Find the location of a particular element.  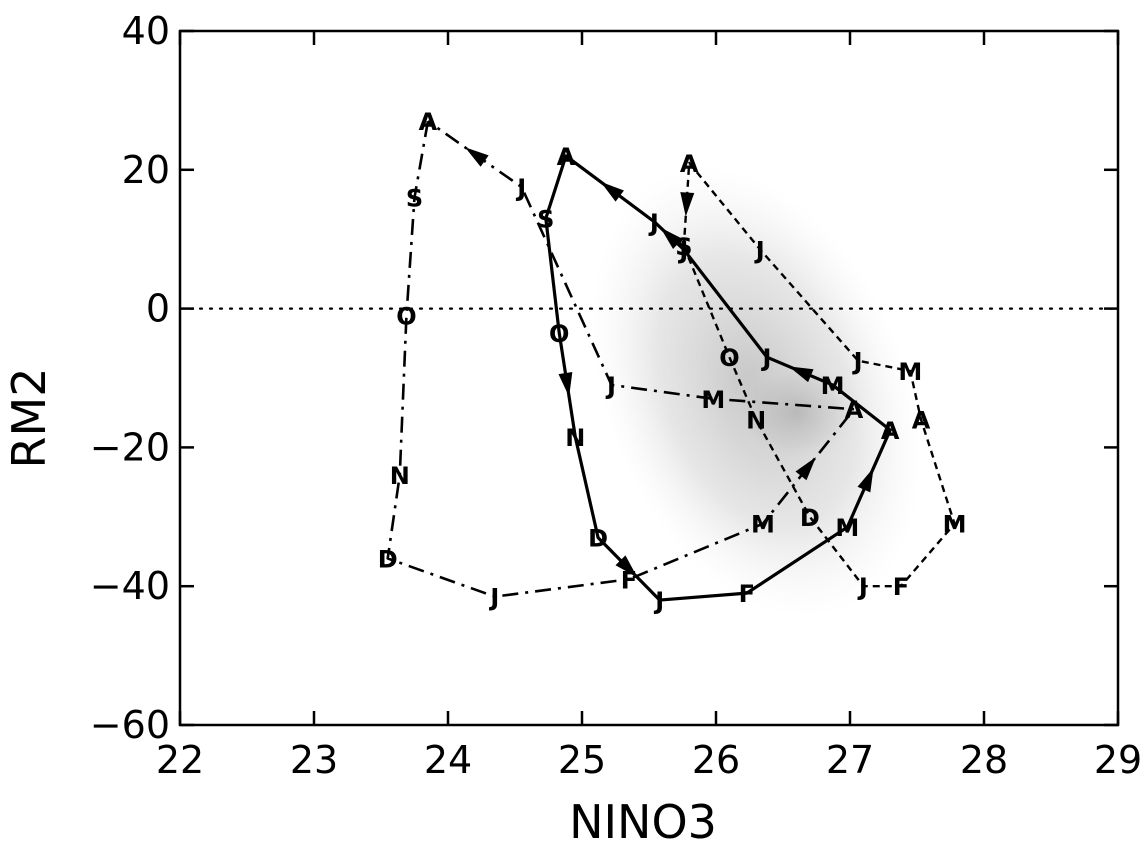

x-tick-label: 24 is located at coordinates (448, 760).